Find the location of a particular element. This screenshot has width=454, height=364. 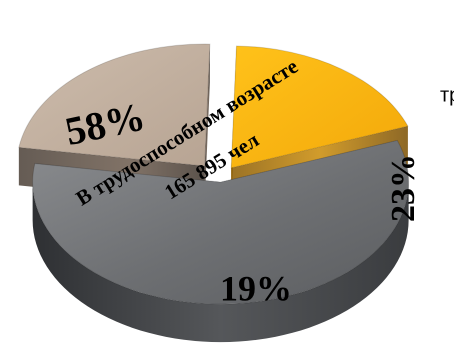

pie-slice-cut is located at coordinates (207, 124).